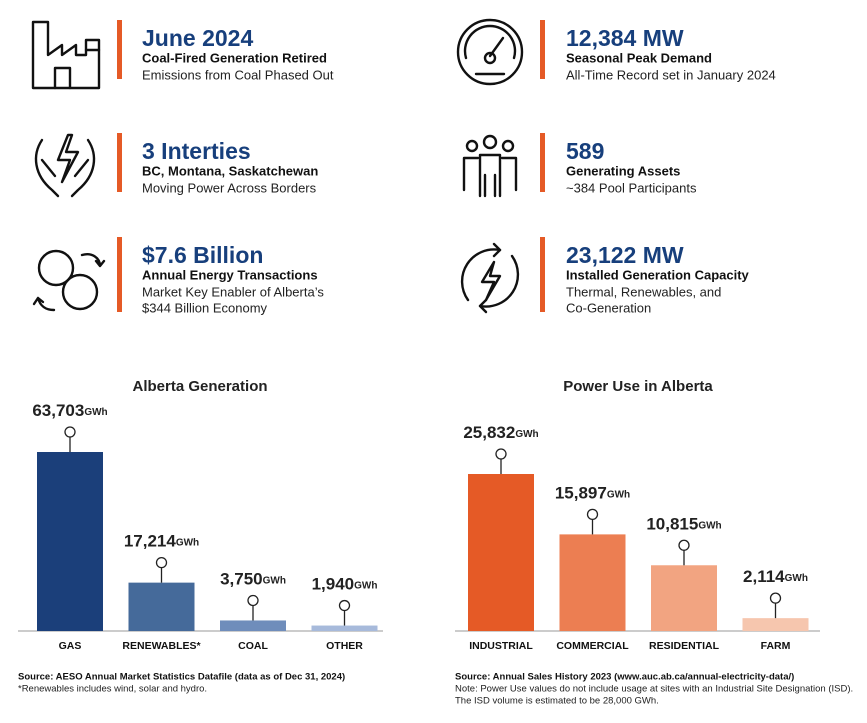 The image size is (867, 723). Describe the element at coordinates (623, 170) in the screenshot. I see `stat-subtitle: Generating Assets` at that location.